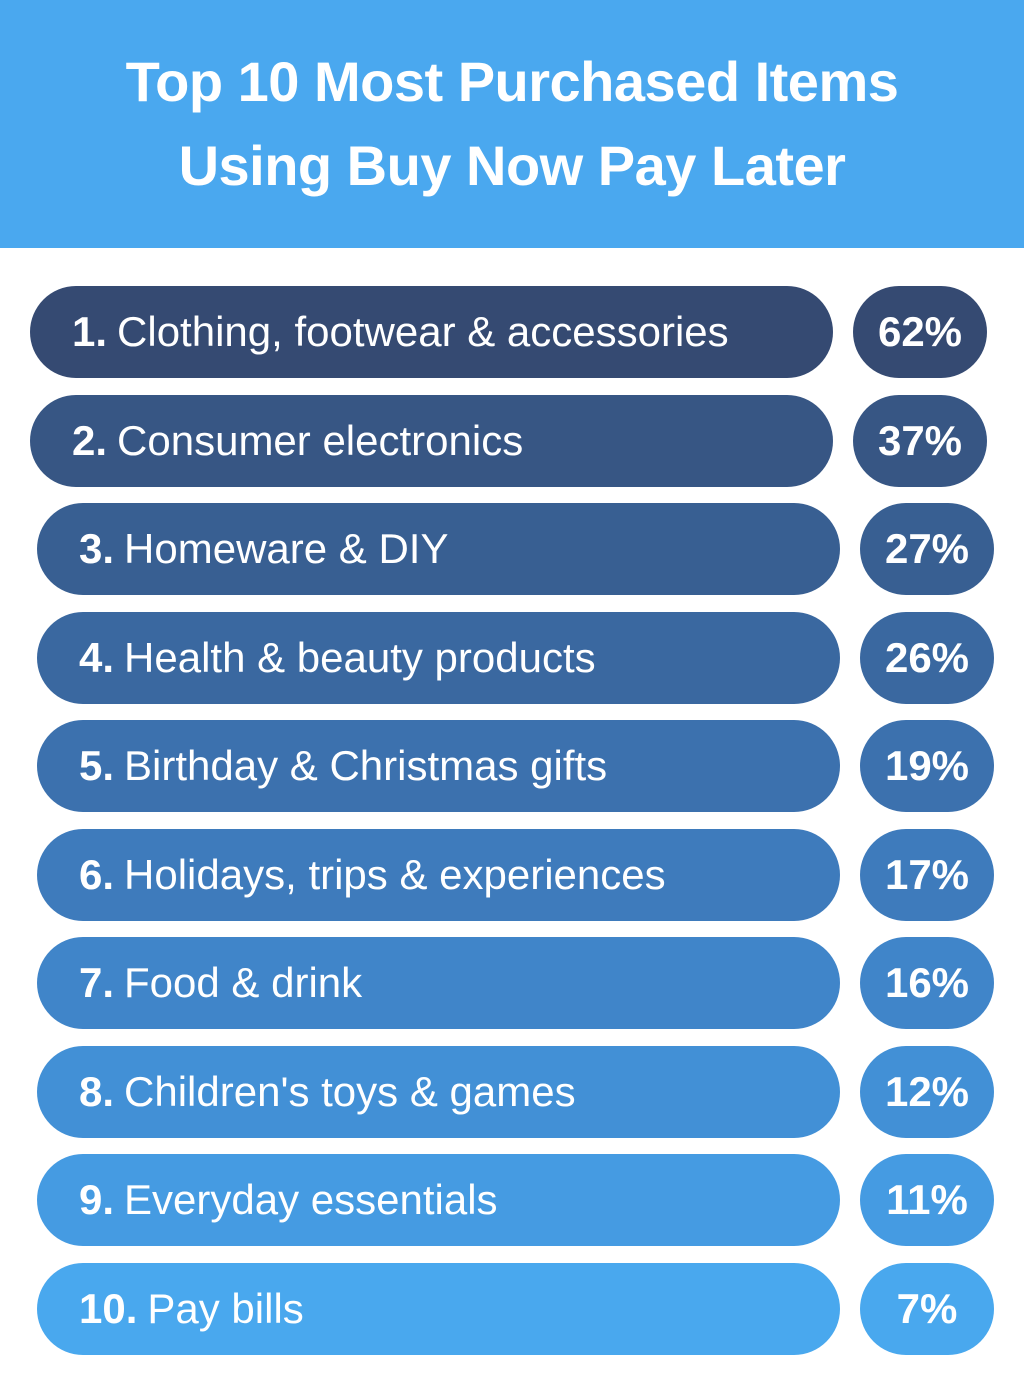  I want to click on item-pill: 8. Children's toys & games, so click(438, 1091).